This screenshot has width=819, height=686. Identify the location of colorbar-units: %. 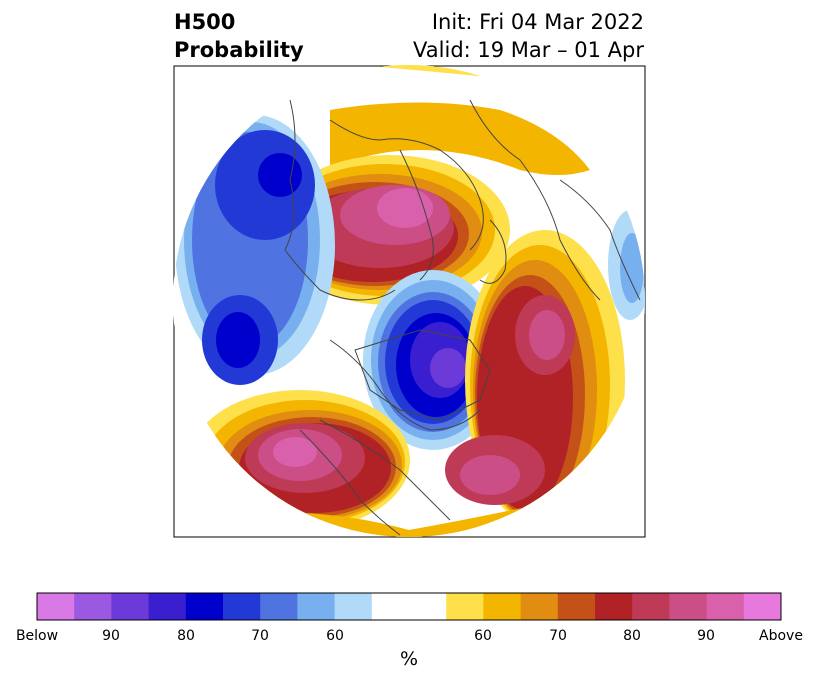
(409, 659).